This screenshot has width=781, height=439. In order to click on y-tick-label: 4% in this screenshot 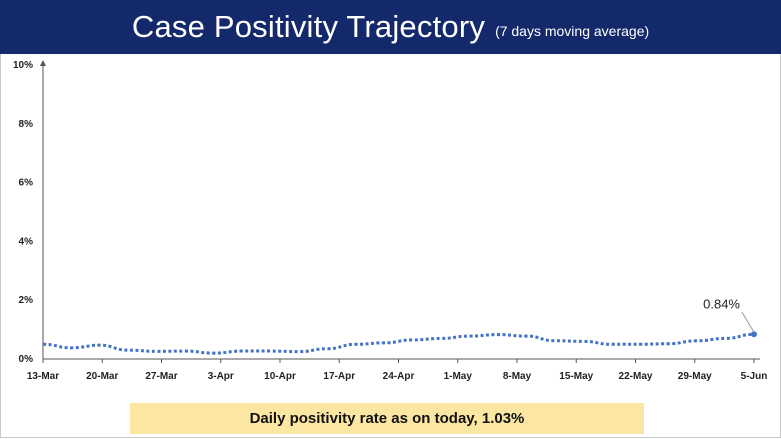, I will do `click(26, 241)`.